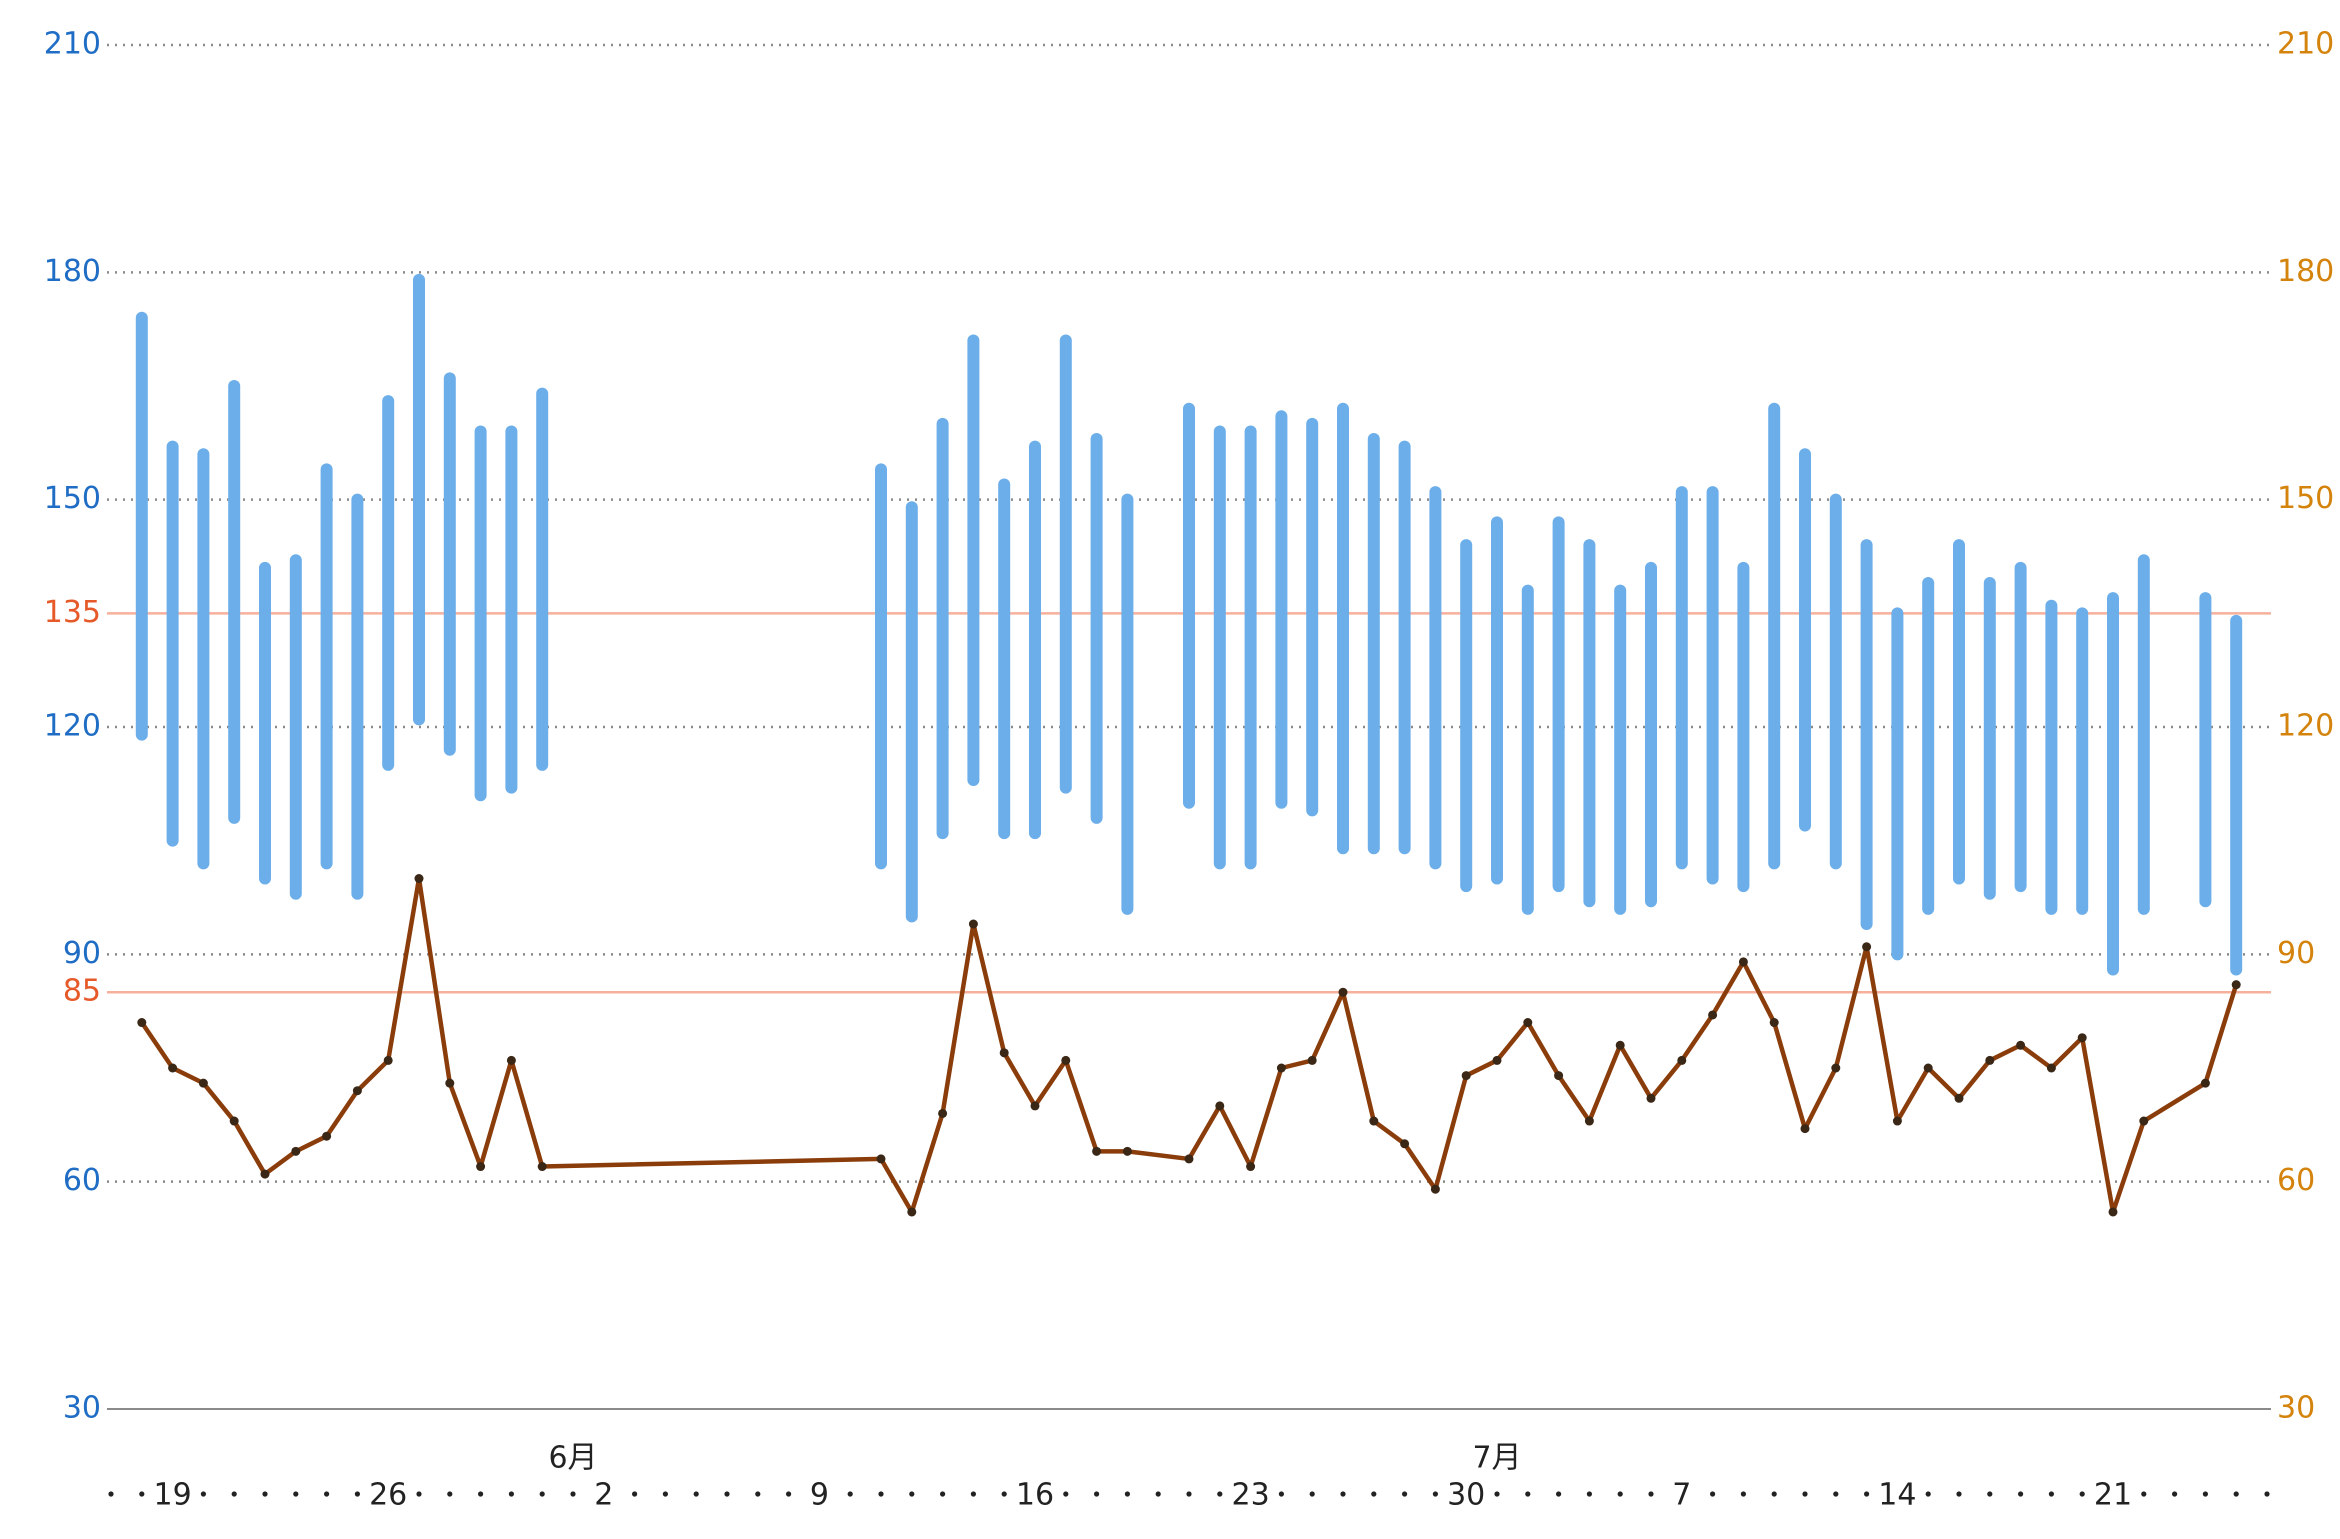 This screenshot has width=2340, height=1539. I want to click on x-tick-label: 26, so click(388, 1495).